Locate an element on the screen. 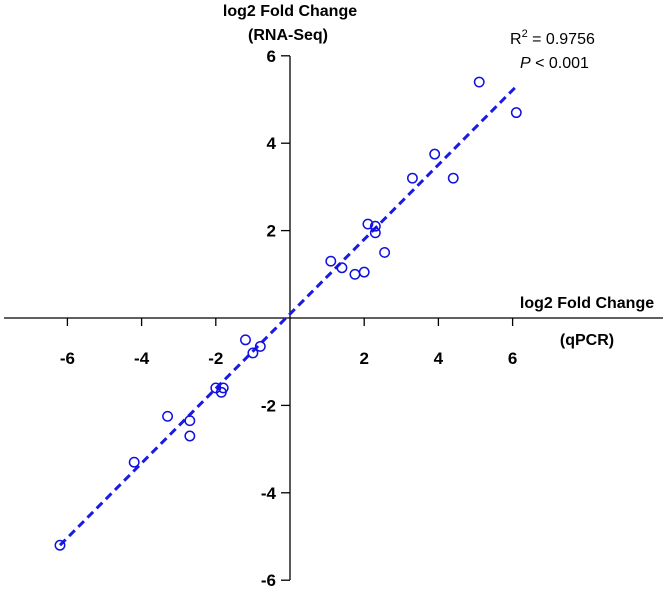 This screenshot has width=667, height=589. x-axis-title-line1: log2 Fold Change is located at coordinates (587, 303).